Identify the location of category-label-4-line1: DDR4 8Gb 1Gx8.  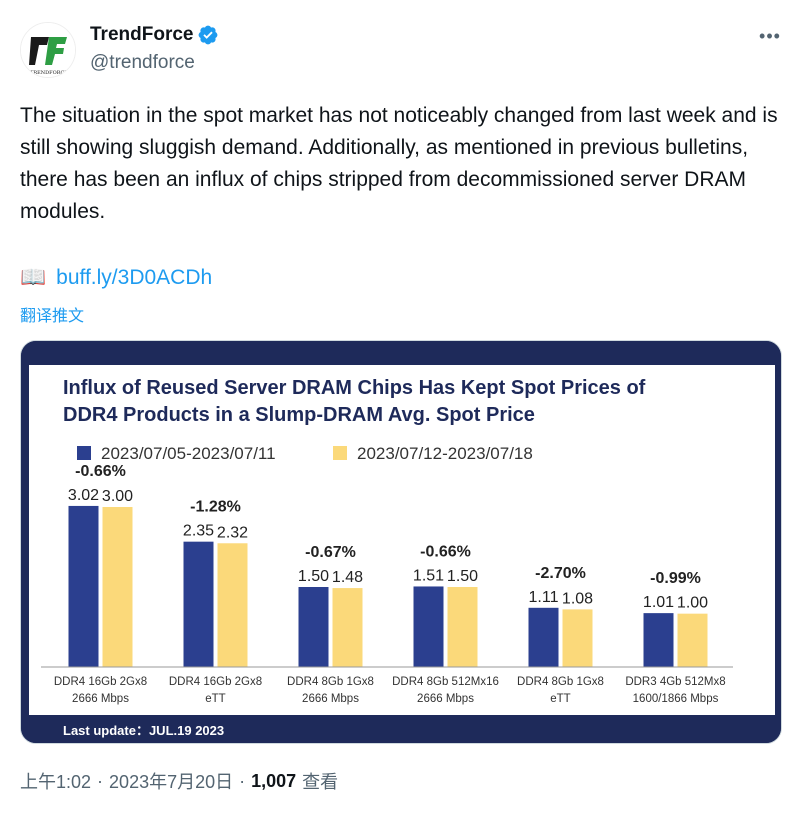
(560, 682).